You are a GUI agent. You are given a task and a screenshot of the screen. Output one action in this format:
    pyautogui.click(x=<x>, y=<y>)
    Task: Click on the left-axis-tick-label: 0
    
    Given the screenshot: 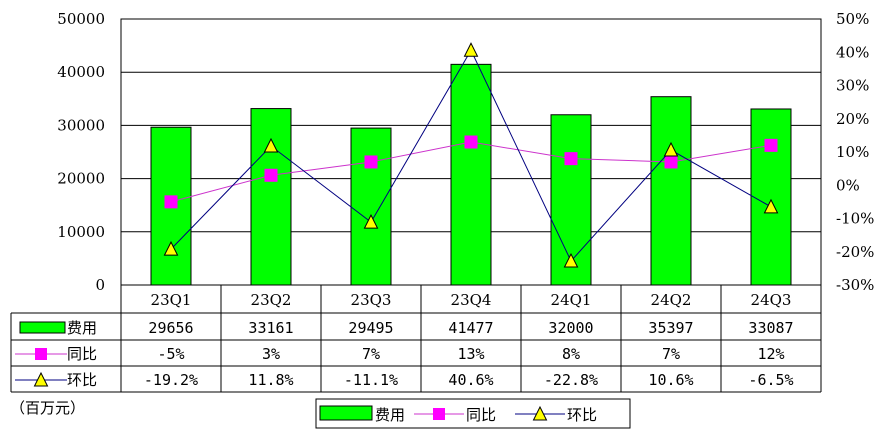 What is the action you would take?
    pyautogui.click(x=100, y=285)
    